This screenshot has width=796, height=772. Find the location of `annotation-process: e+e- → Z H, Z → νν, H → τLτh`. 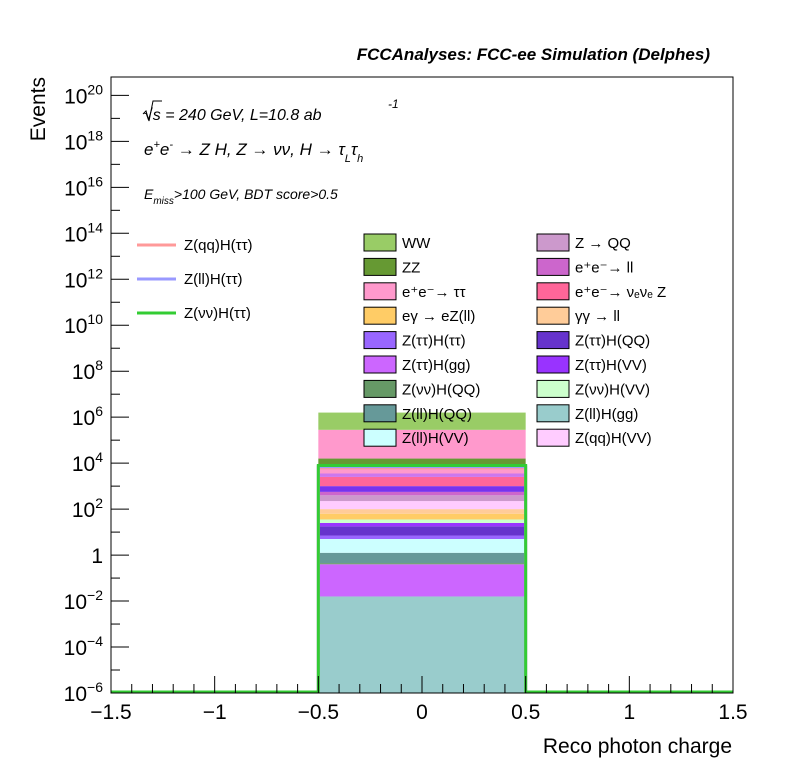

annotation-process: e+e- → Z H, Z → νν, H → τLτh is located at coordinates (253, 152).